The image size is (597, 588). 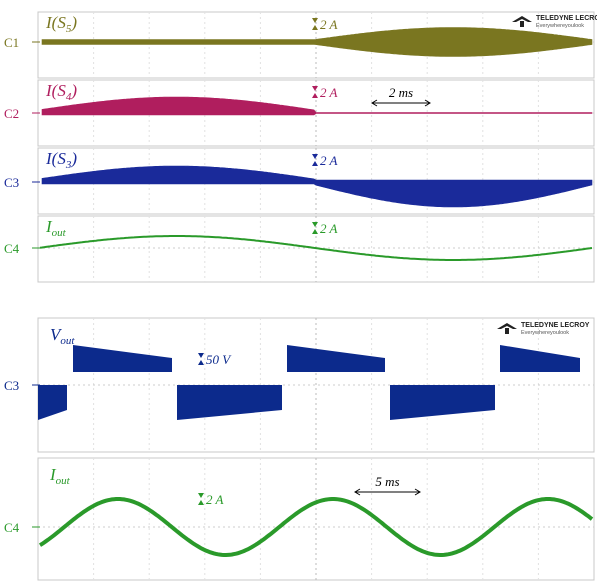 I want to click on channel-label: Vout, so click(x=62, y=336).